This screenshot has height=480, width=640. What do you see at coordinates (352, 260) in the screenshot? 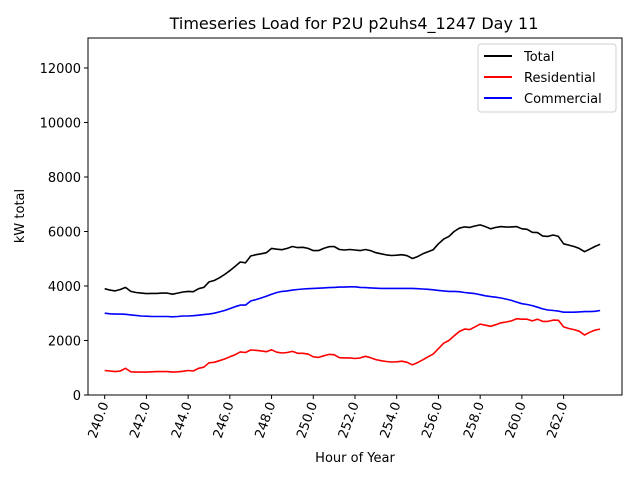
I see `series-line-total` at bounding box center [352, 260].